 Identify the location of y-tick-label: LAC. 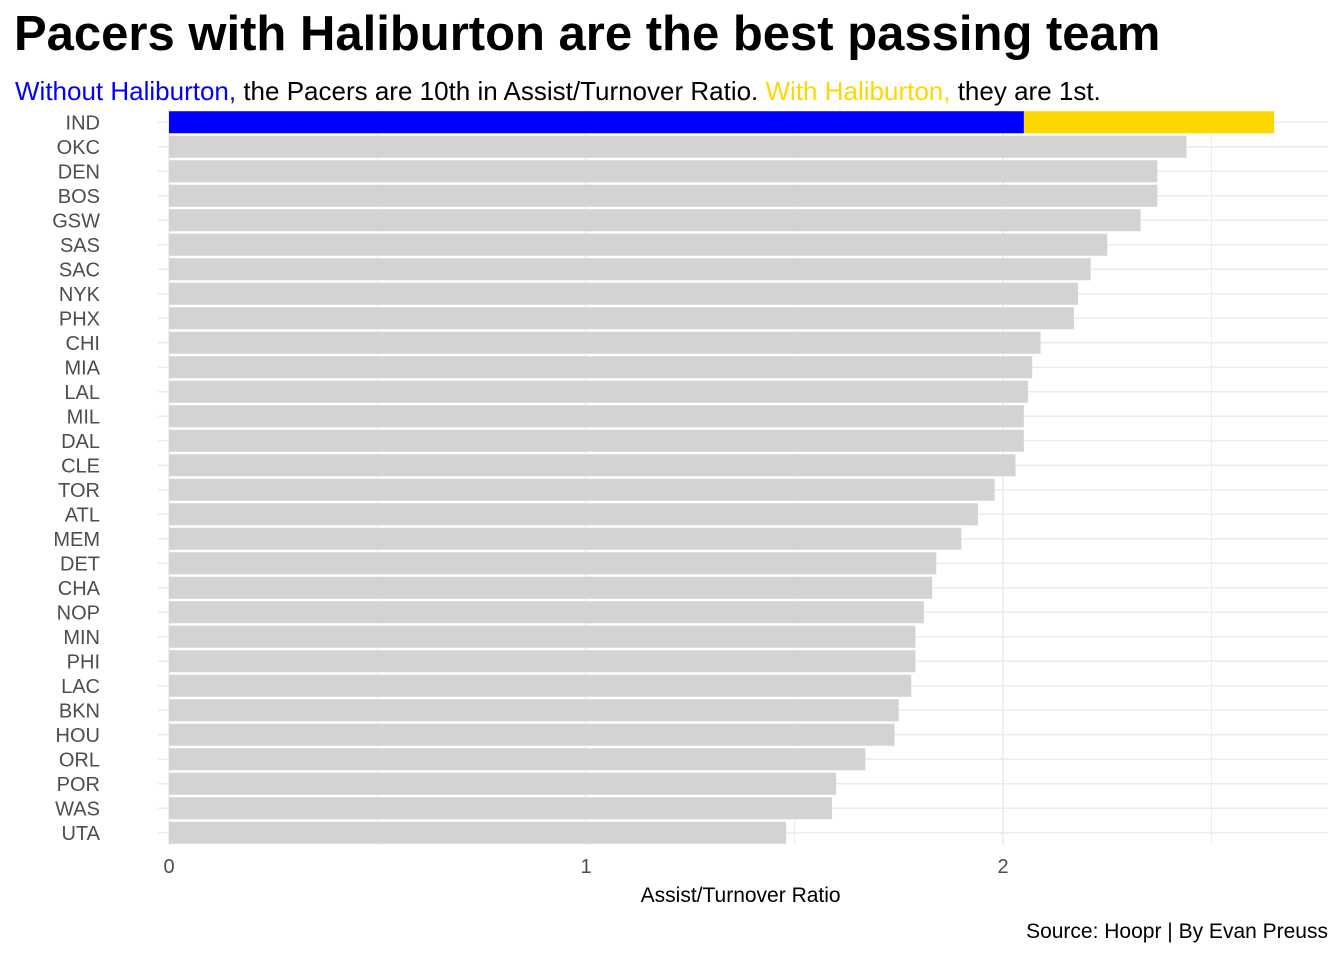
(80, 687).